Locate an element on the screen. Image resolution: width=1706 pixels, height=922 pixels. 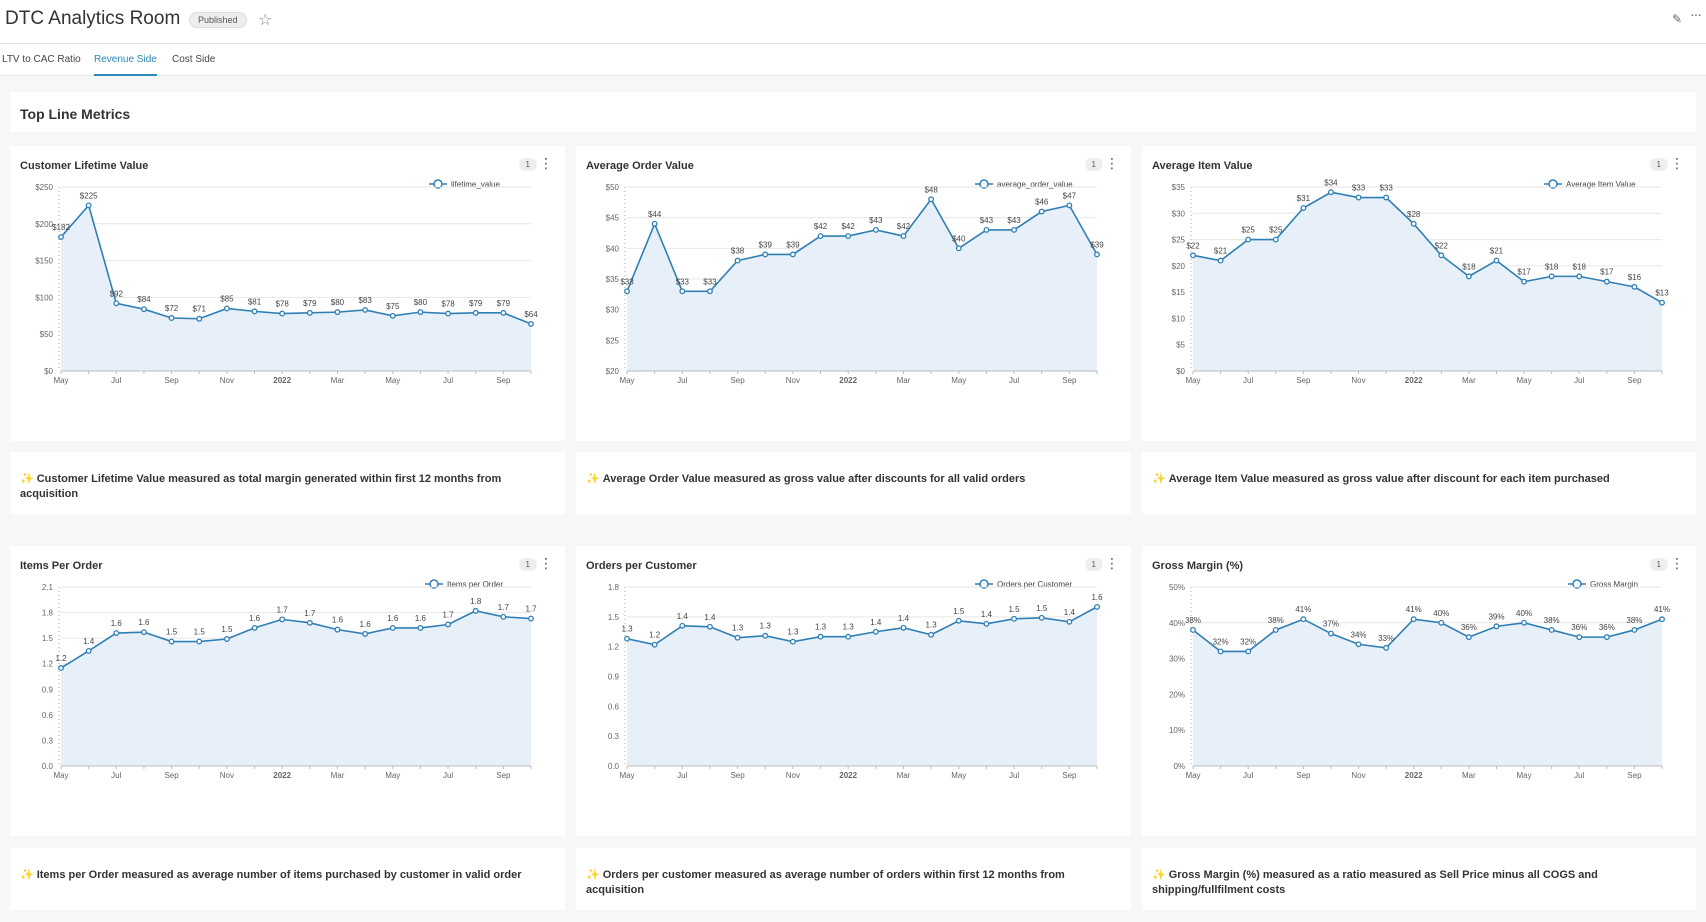
y-tick-label: 1.8 is located at coordinates (614, 587).